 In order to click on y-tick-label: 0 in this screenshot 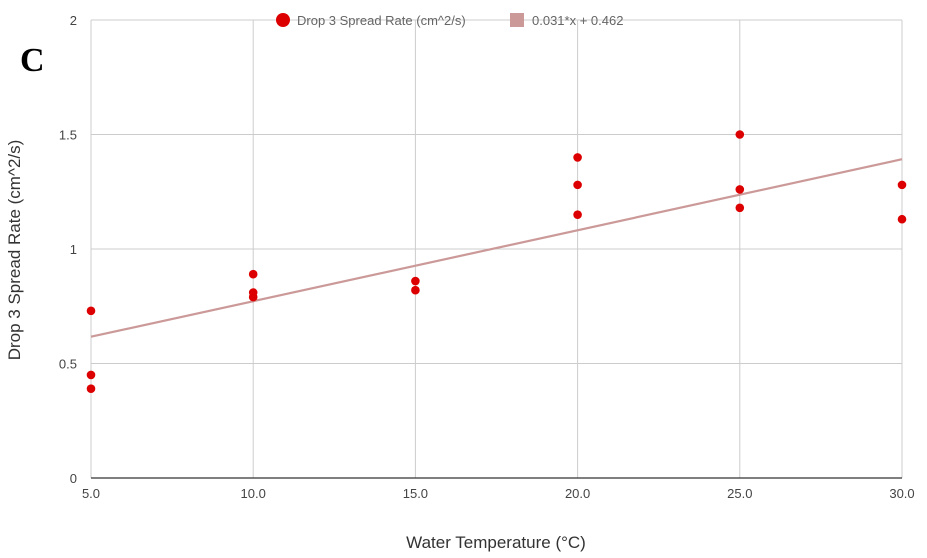, I will do `click(73, 478)`.